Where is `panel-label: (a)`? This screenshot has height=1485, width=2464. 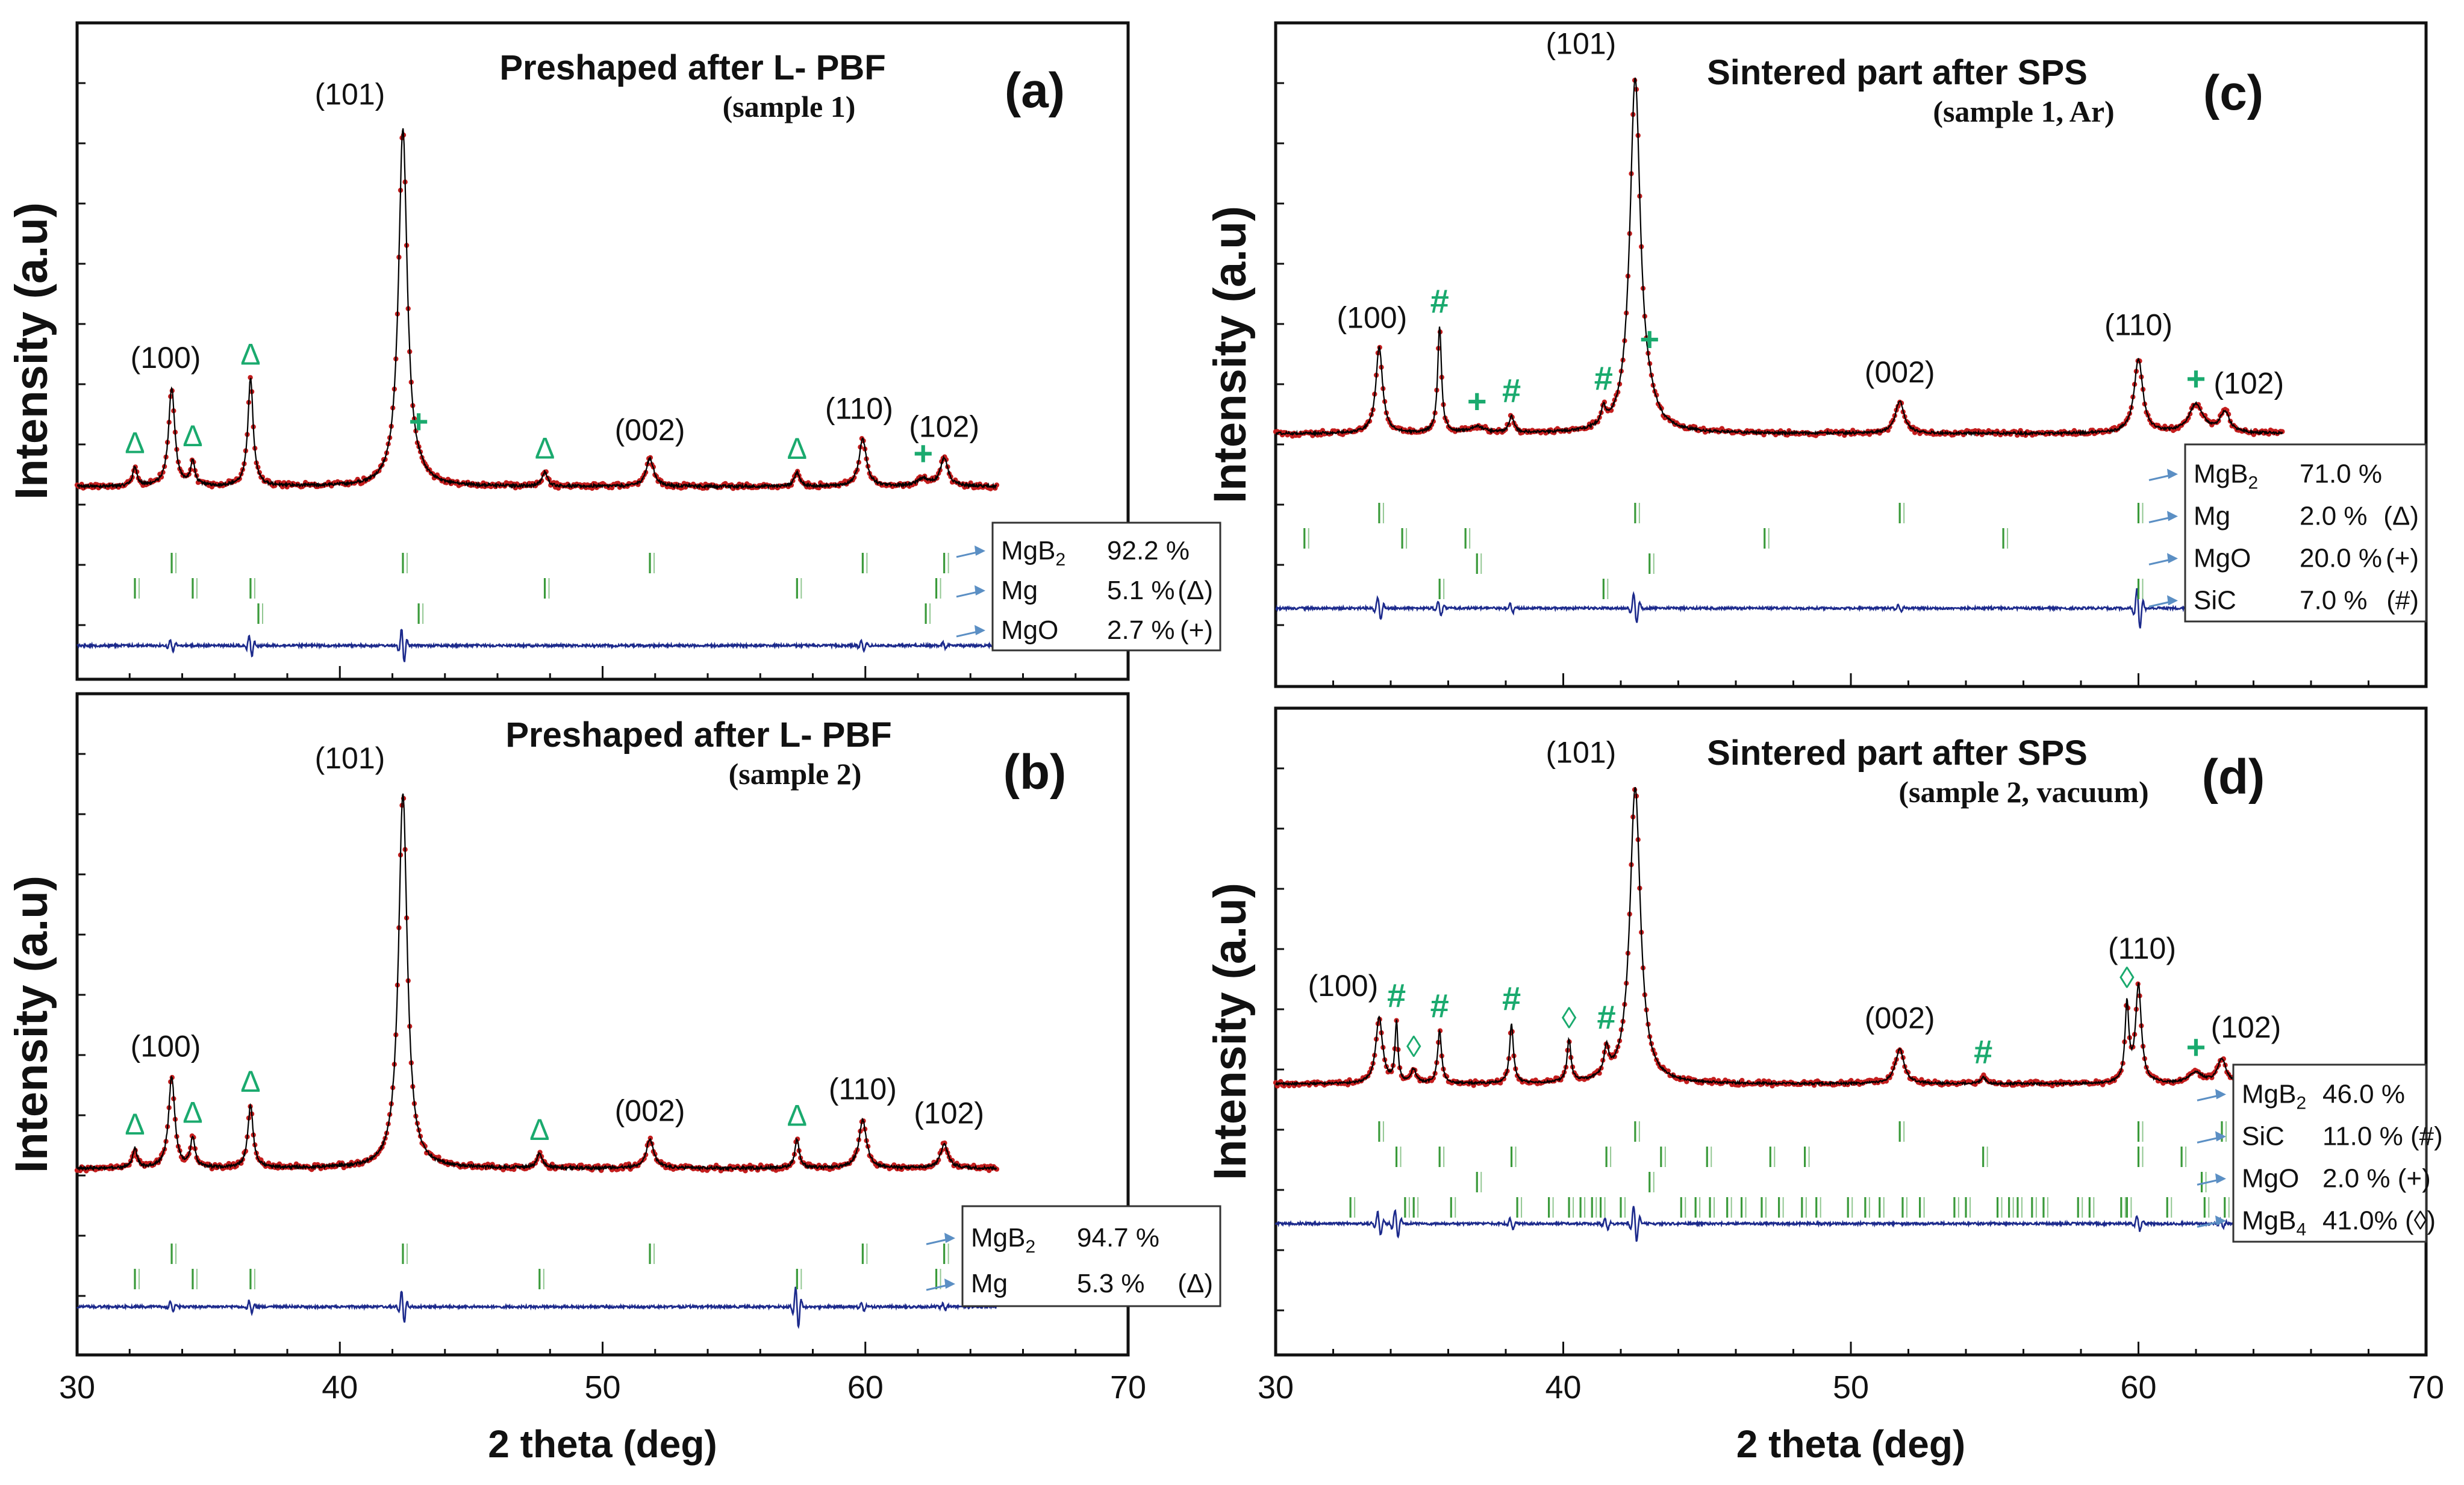
panel-label: (a) is located at coordinates (1035, 90).